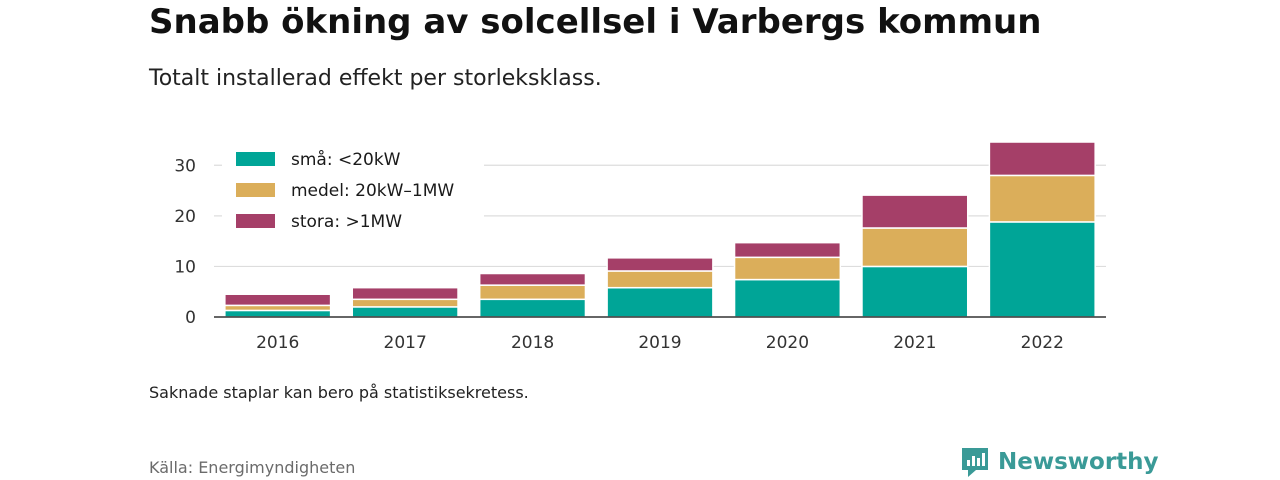 The width and height of the screenshot is (1280, 480). Describe the element at coordinates (405, 343) in the screenshot. I see `x-tick-label: 2017` at that location.